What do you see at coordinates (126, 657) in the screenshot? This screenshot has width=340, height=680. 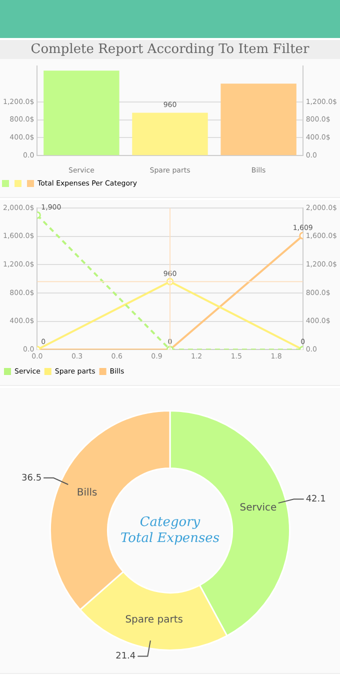 I see `data-label: 21.4` at bounding box center [126, 657].